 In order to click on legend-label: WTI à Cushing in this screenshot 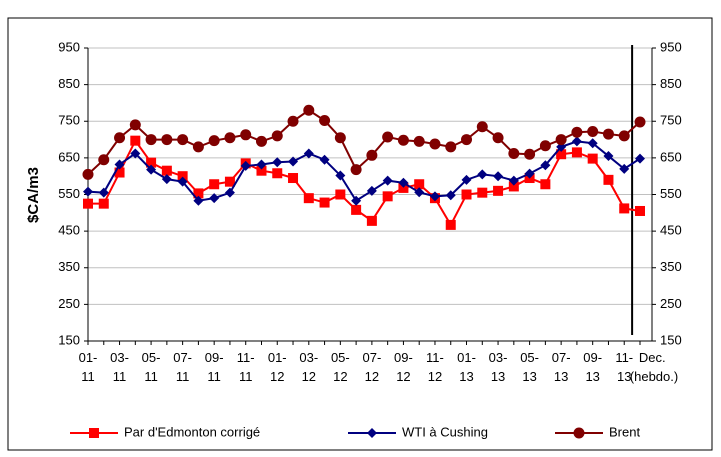, I will do `click(445, 431)`.